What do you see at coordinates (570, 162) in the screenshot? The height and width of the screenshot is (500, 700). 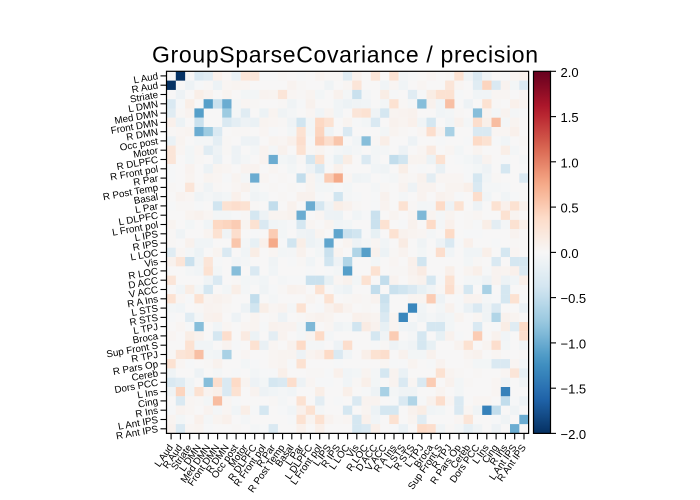 I see `svg-text: 1.0` at bounding box center [570, 162].